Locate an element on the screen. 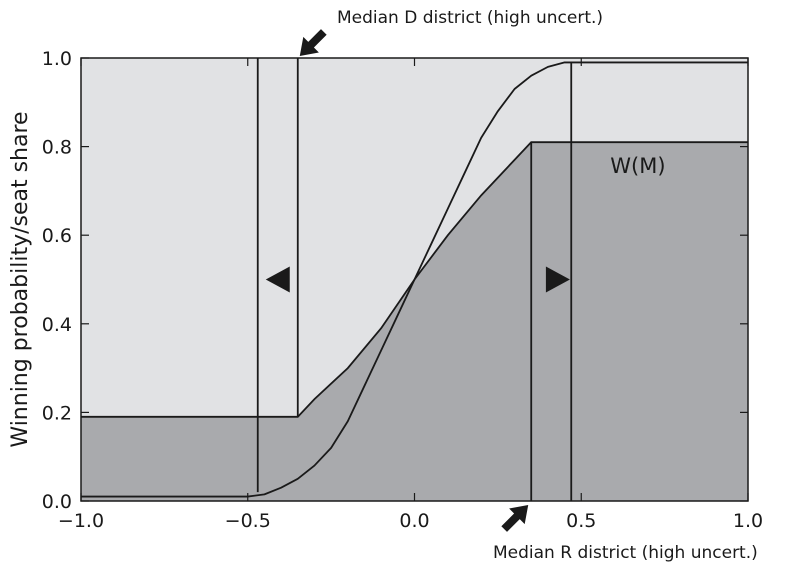  annotation-median-d: Median D district (high uncert.) is located at coordinates (470, 18).